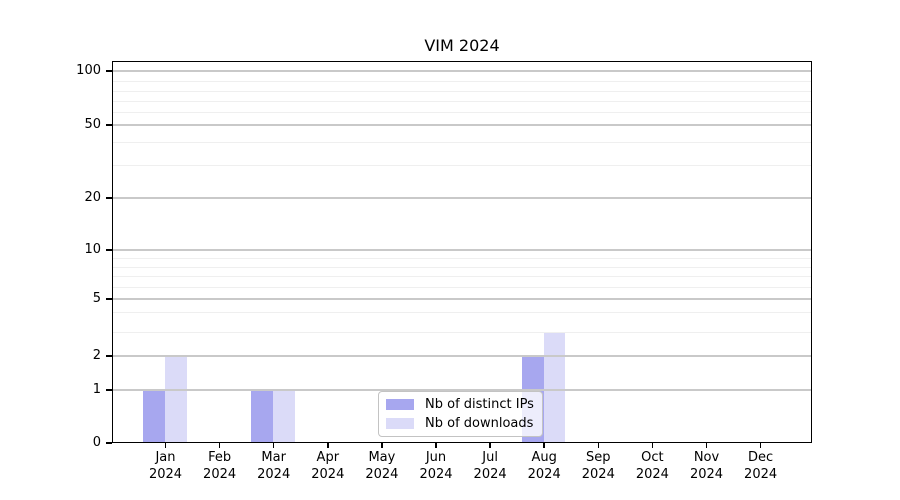 The image size is (900, 500). Describe the element at coordinates (96, 298) in the screenshot. I see `y-tick-label: 5` at that location.